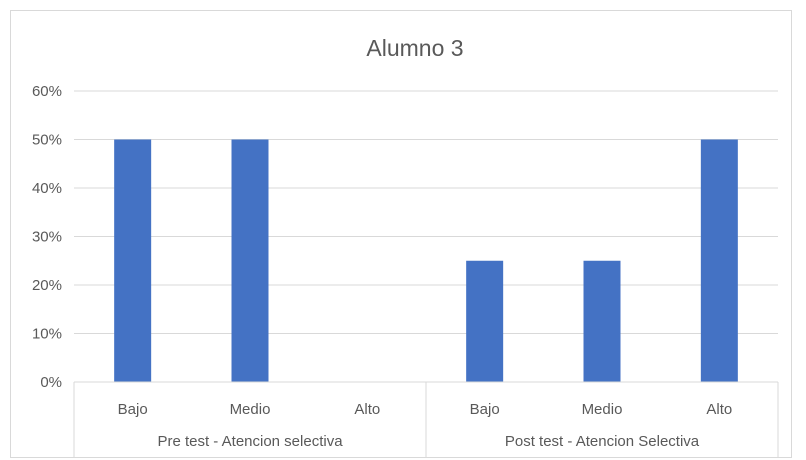 Image resolution: width=806 pixels, height=460 pixels. What do you see at coordinates (133, 260) in the screenshot?
I see `bar-pre-bajo` at bounding box center [133, 260].